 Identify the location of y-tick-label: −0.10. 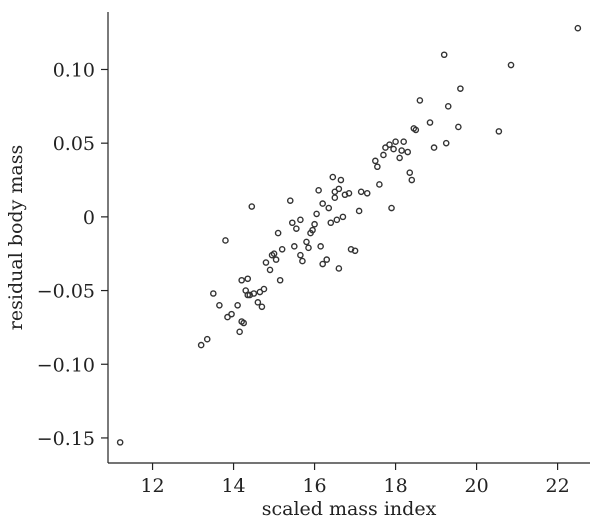
(66, 365).